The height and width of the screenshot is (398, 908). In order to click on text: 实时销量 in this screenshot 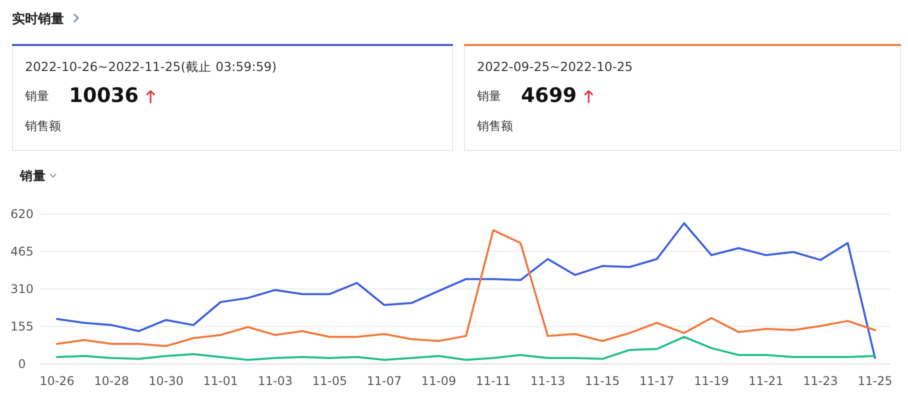, I will do `click(38, 19)`.